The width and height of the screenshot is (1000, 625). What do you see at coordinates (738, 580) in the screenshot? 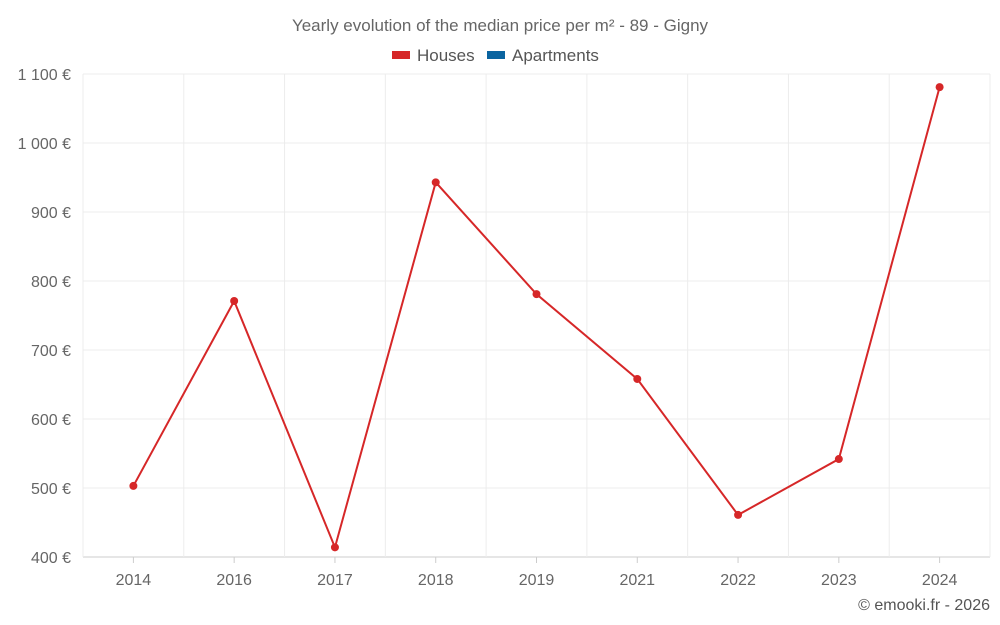
I see `x-tick-label: 2022` at bounding box center [738, 580].